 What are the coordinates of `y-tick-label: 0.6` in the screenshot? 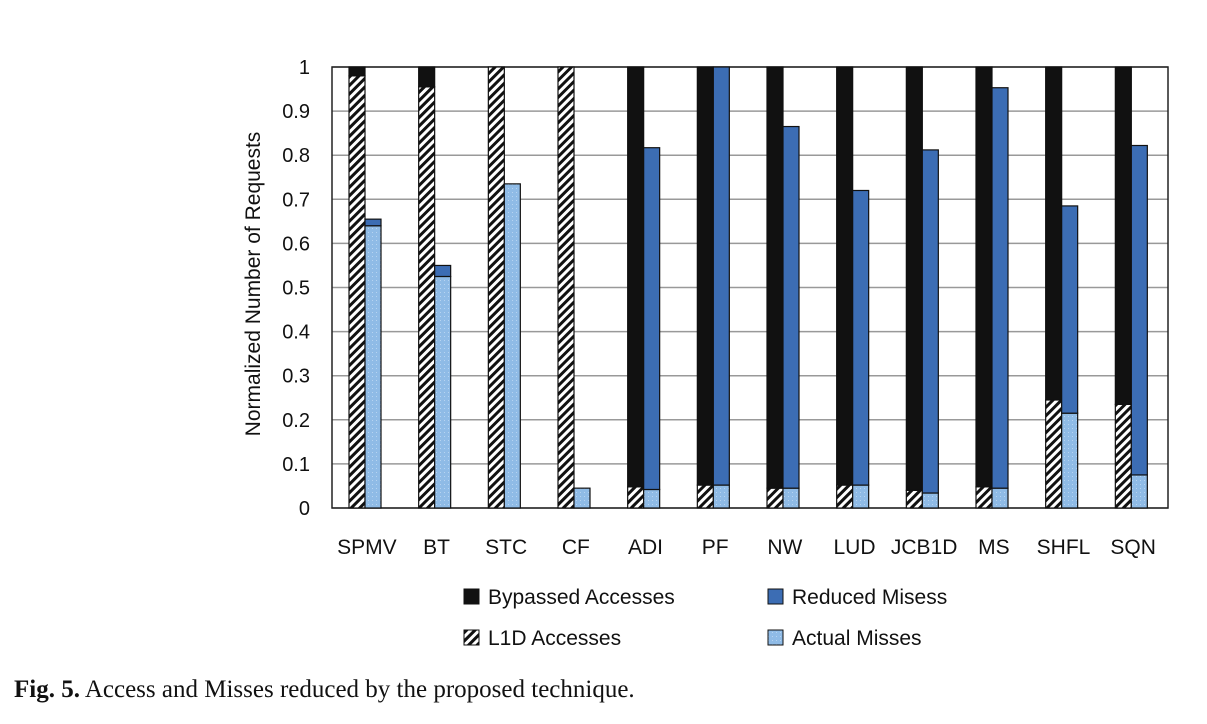 It's located at (296, 244).